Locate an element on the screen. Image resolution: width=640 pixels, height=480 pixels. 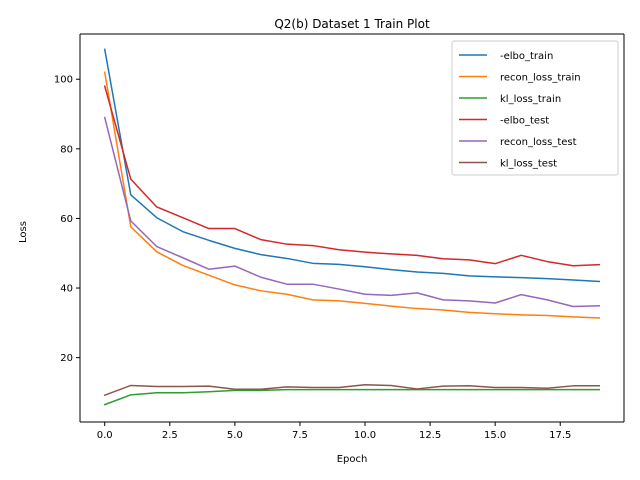
y-tick-label: 60 is located at coordinates (66, 219).